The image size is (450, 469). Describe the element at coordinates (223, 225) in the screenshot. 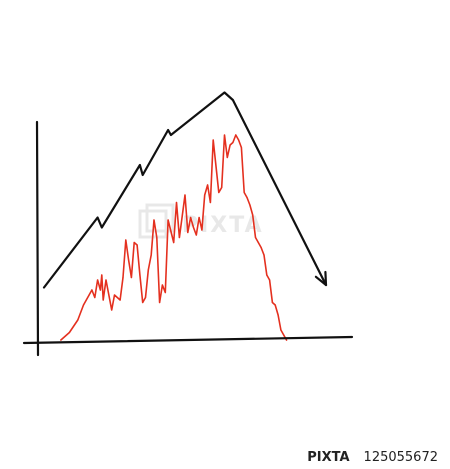

I see `watermark-text: PIXTA` at that location.